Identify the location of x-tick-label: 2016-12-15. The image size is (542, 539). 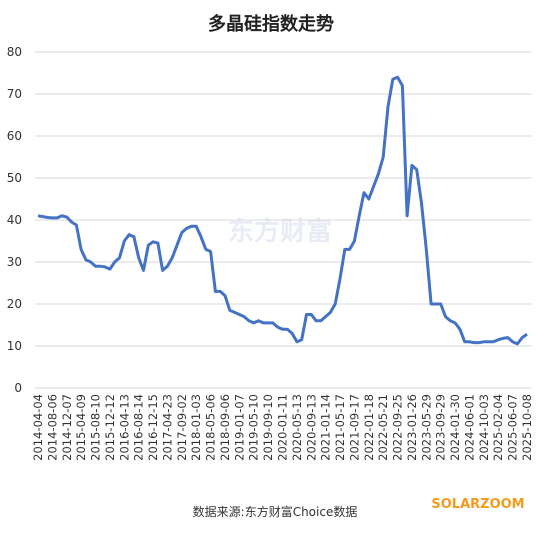
(153, 427).